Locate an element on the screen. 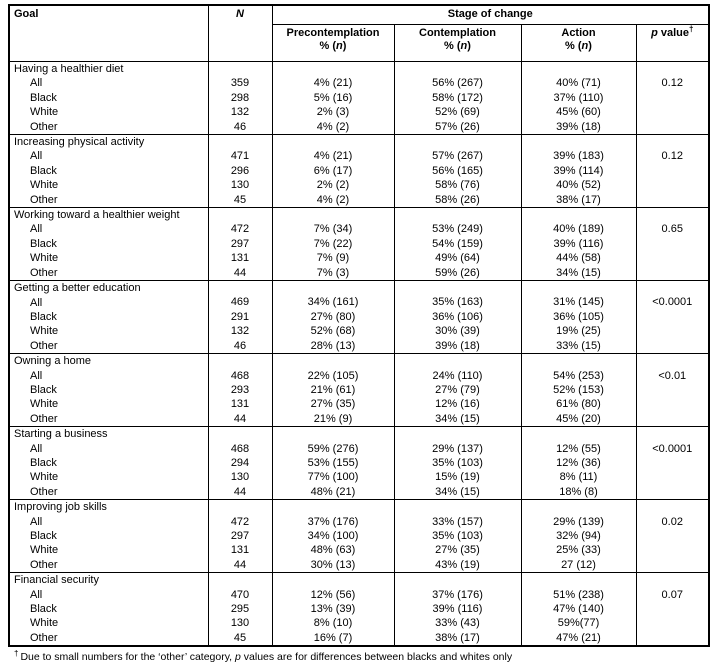 The height and width of the screenshot is (670, 713). value: 40% (189) is located at coordinates (578, 229).